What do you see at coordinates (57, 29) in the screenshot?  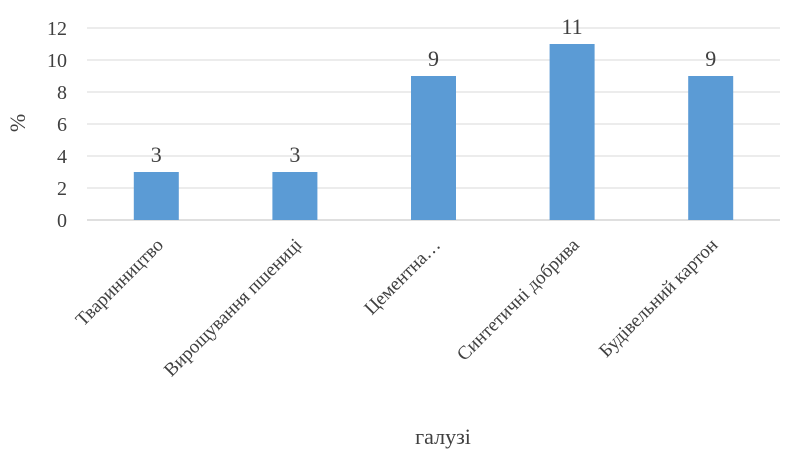 I see `y-tick-label: 12` at bounding box center [57, 29].